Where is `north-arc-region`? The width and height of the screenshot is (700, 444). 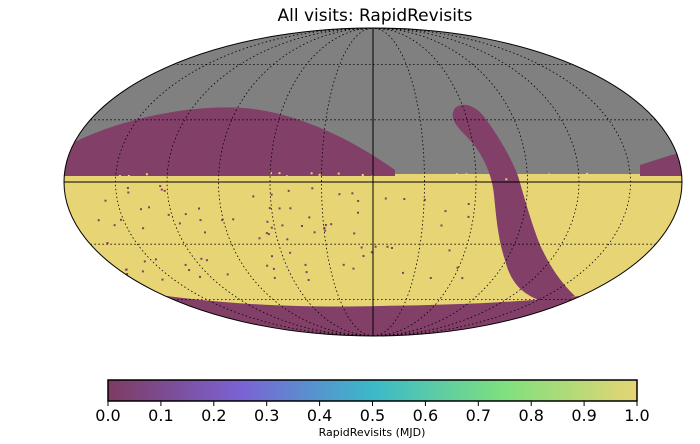 north-arc-region is located at coordinates (229, 141).